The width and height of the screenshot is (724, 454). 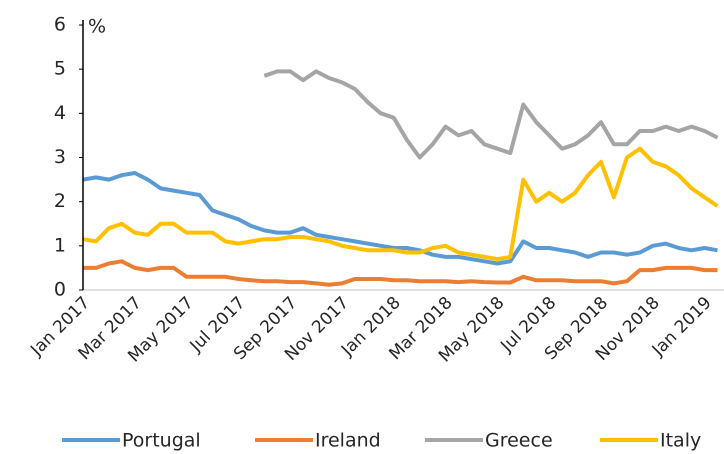 I want to click on y-tick-label: 4, so click(x=60, y=113).